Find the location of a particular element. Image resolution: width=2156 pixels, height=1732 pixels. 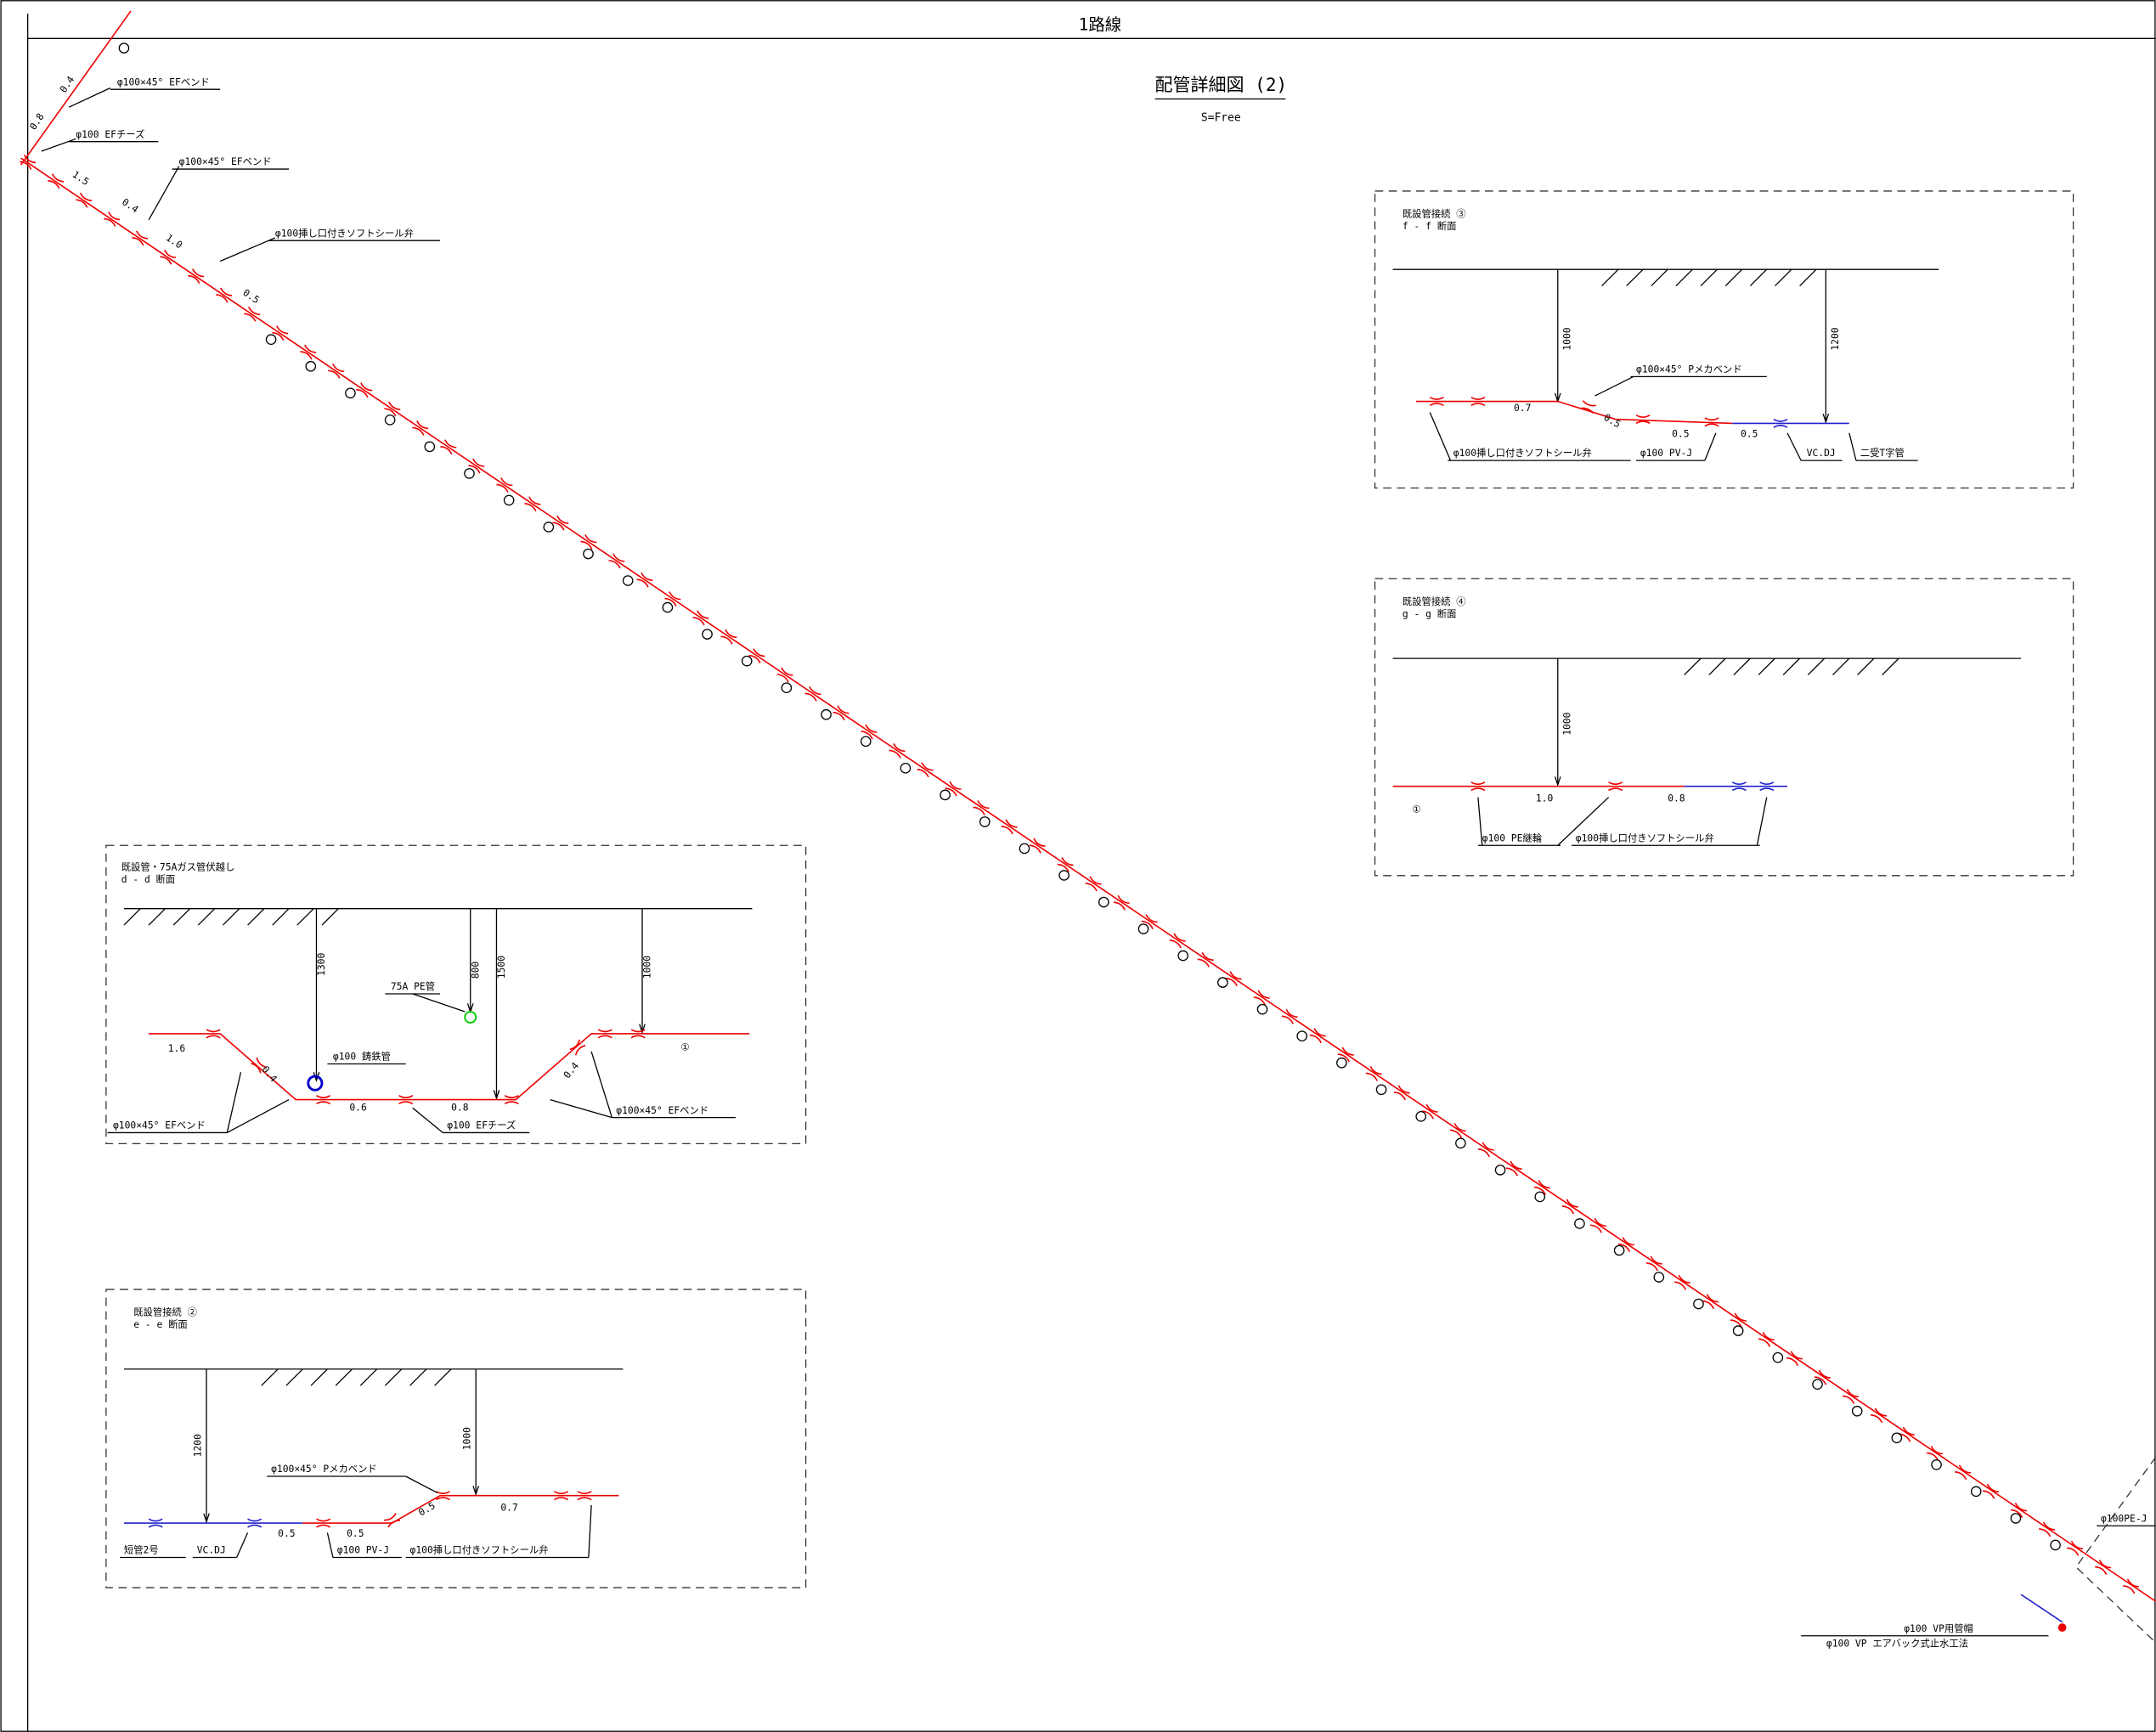

label: φ100×45° EFベンド is located at coordinates (225, 161).